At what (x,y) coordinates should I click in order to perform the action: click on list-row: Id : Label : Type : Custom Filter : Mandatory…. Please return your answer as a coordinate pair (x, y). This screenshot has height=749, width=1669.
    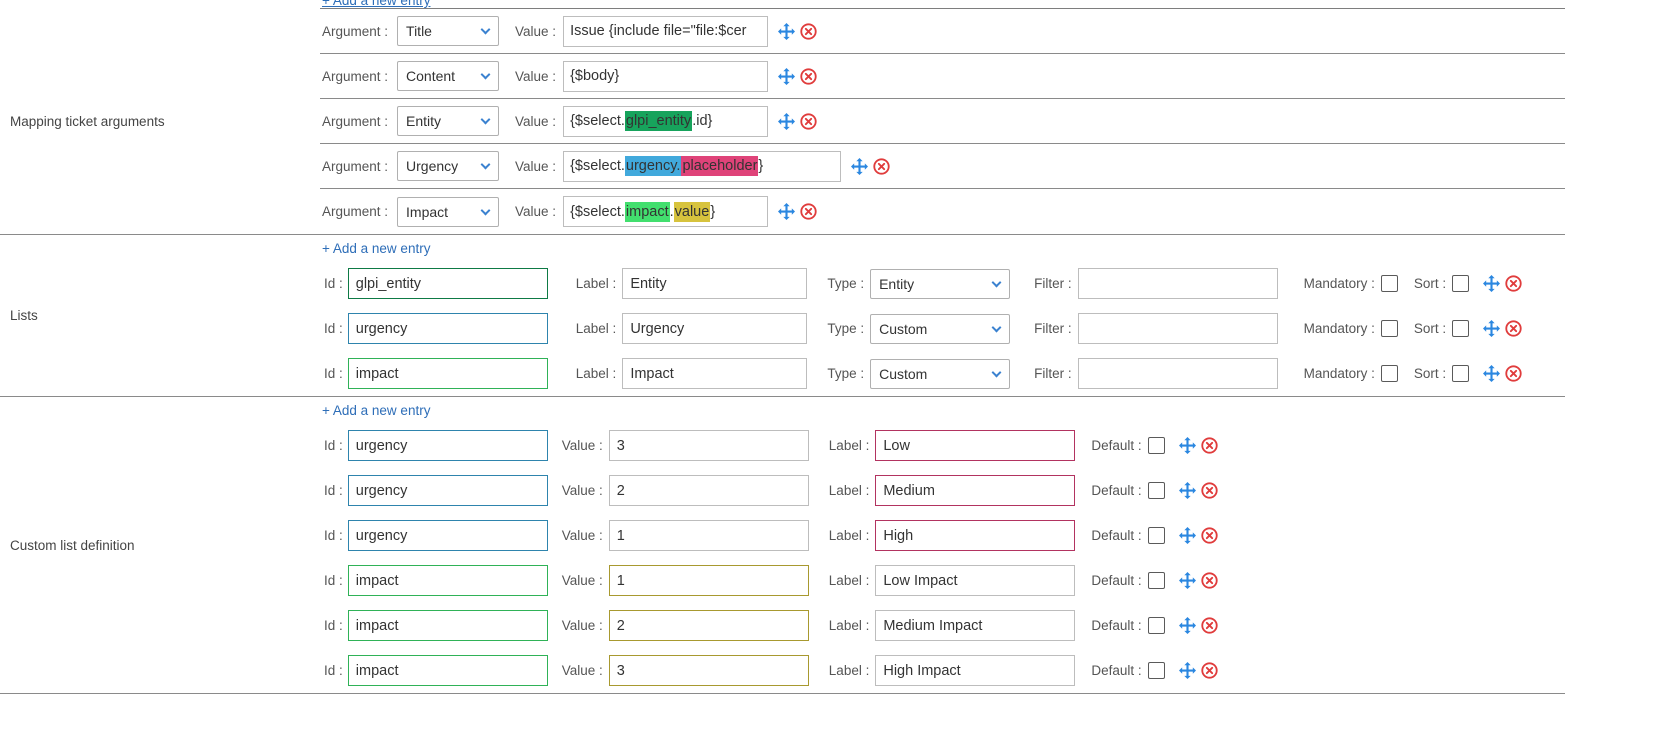
    Looking at the image, I should click on (942, 328).